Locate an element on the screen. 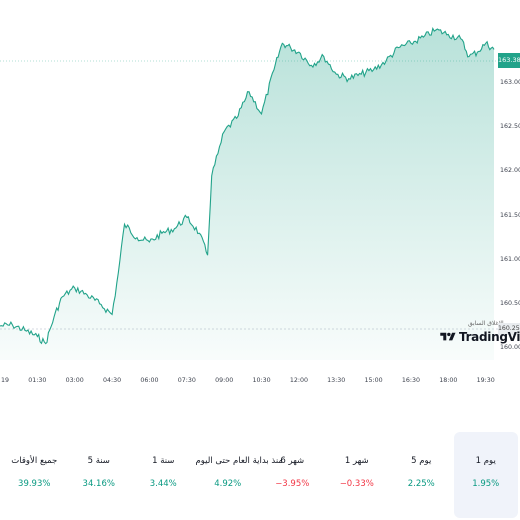 Image resolution: width=520 pixels, height=520 pixels. x-tick-label: 04:30 is located at coordinates (112, 380).